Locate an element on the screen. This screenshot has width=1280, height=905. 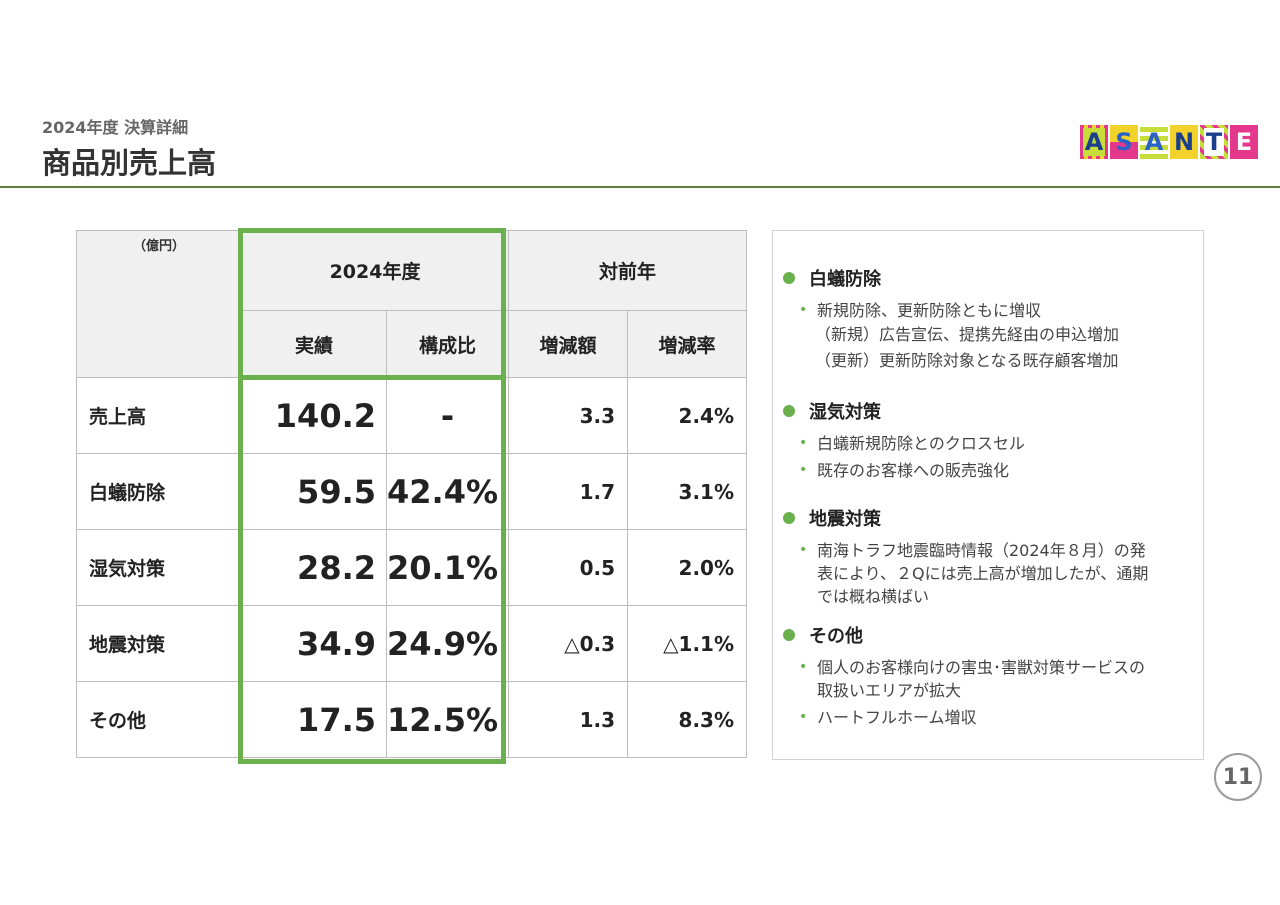
ratio-value: 24.9% is located at coordinates (447, 643).